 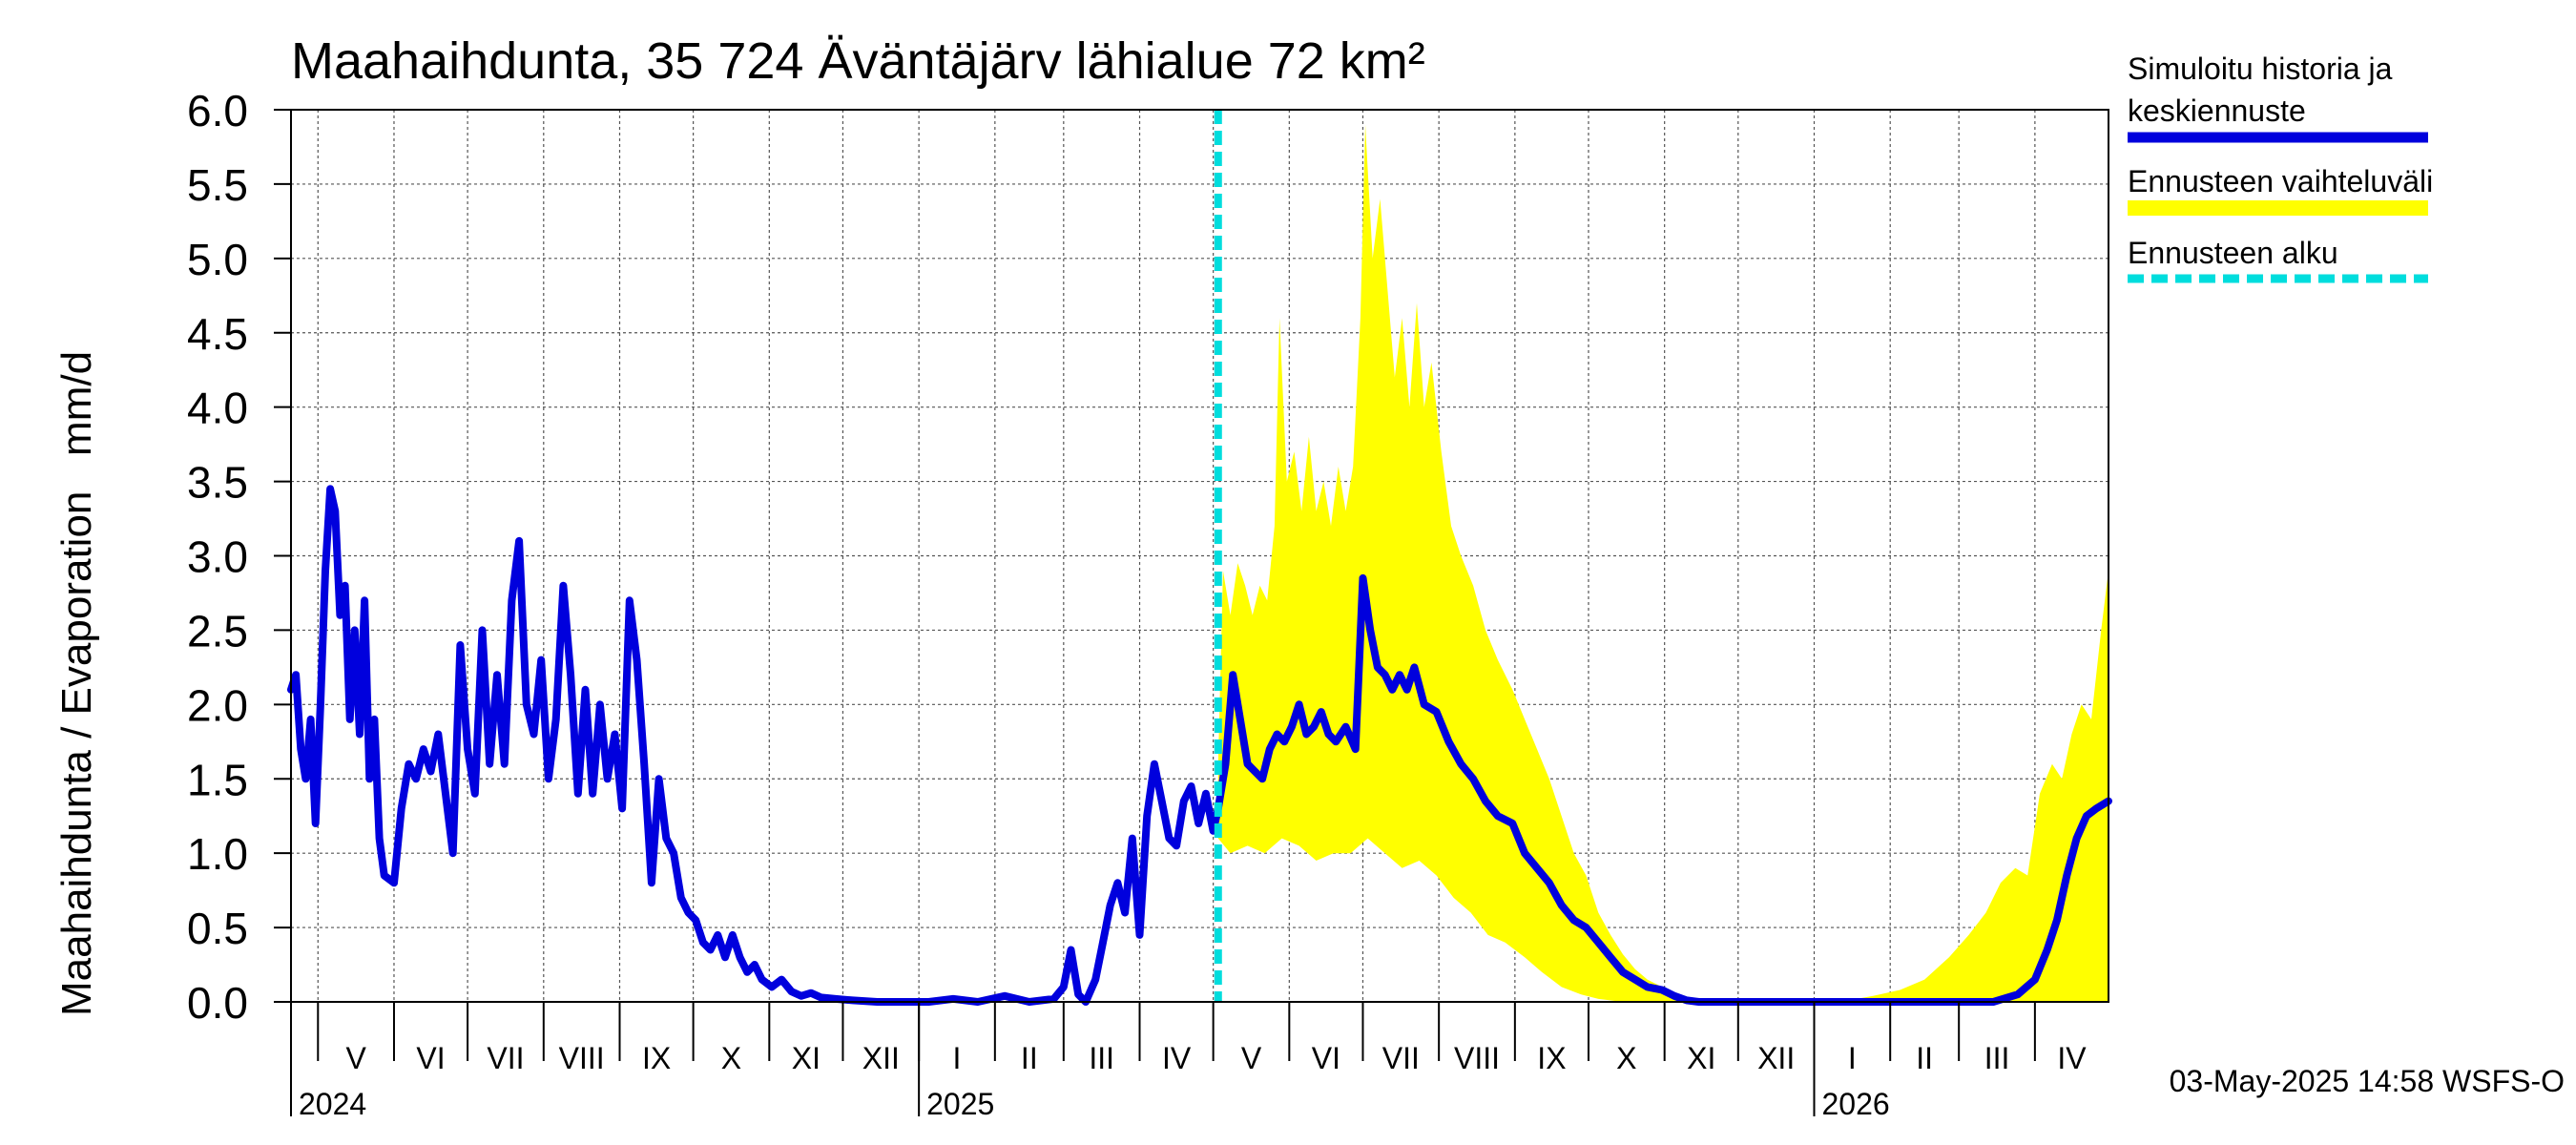 What do you see at coordinates (217, 705) in the screenshot?
I see `y-tick-label: 2.0` at bounding box center [217, 705].